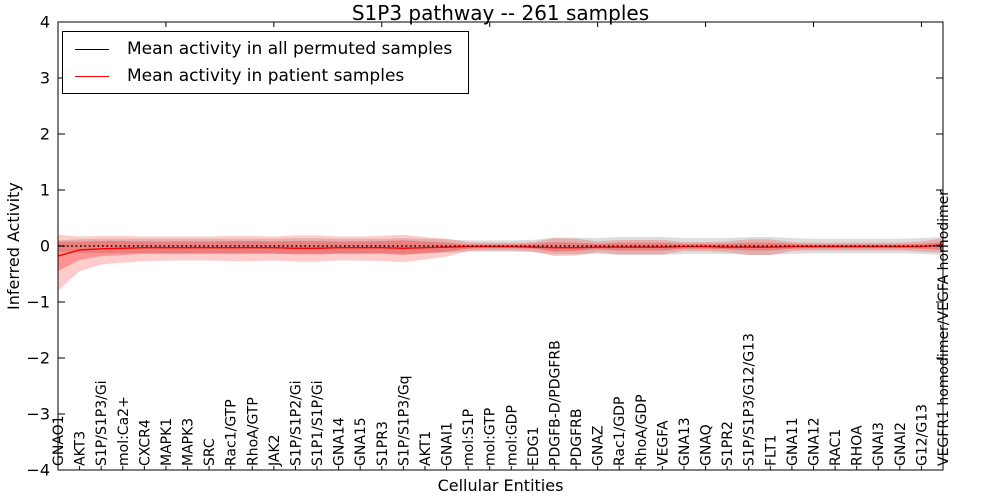 The height and width of the screenshot is (500, 1000). I want to click on x-tick-label: RAC1, so click(836, 447).